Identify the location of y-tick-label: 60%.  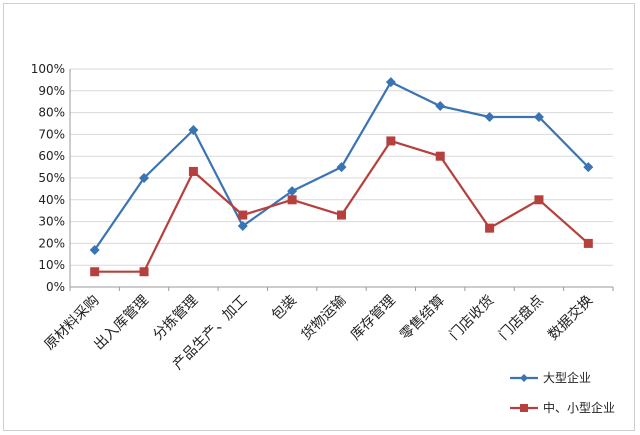
(51, 156).